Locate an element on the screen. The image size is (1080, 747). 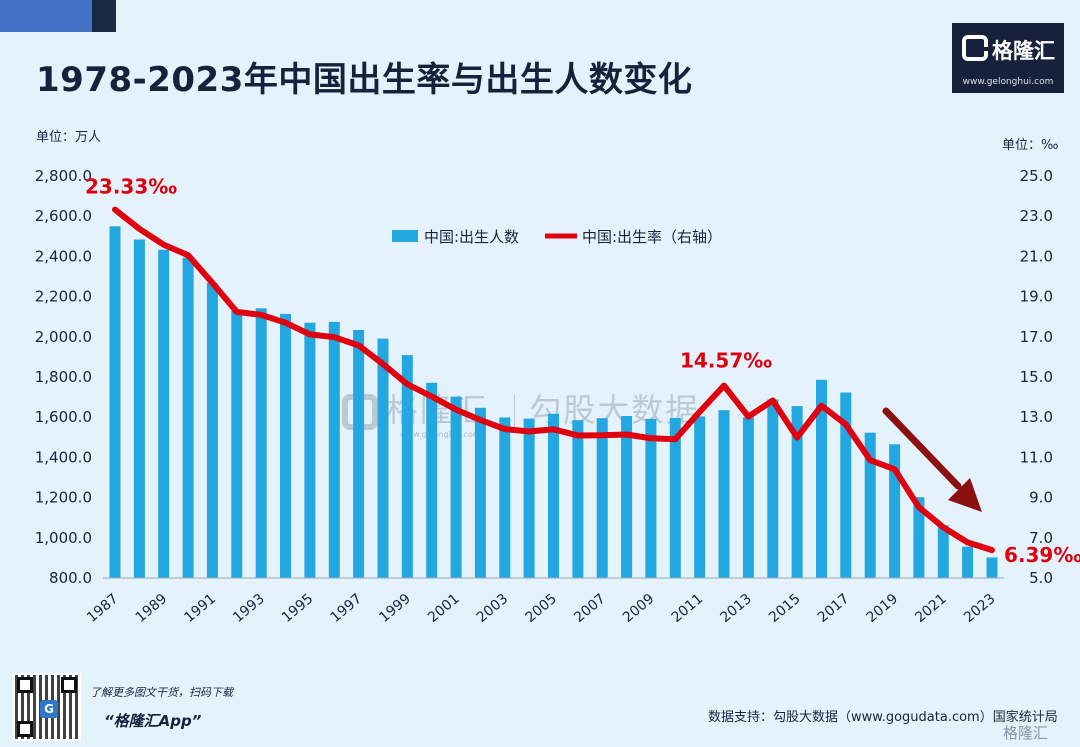
x-tick-label: 1999 is located at coordinates (395, 608).